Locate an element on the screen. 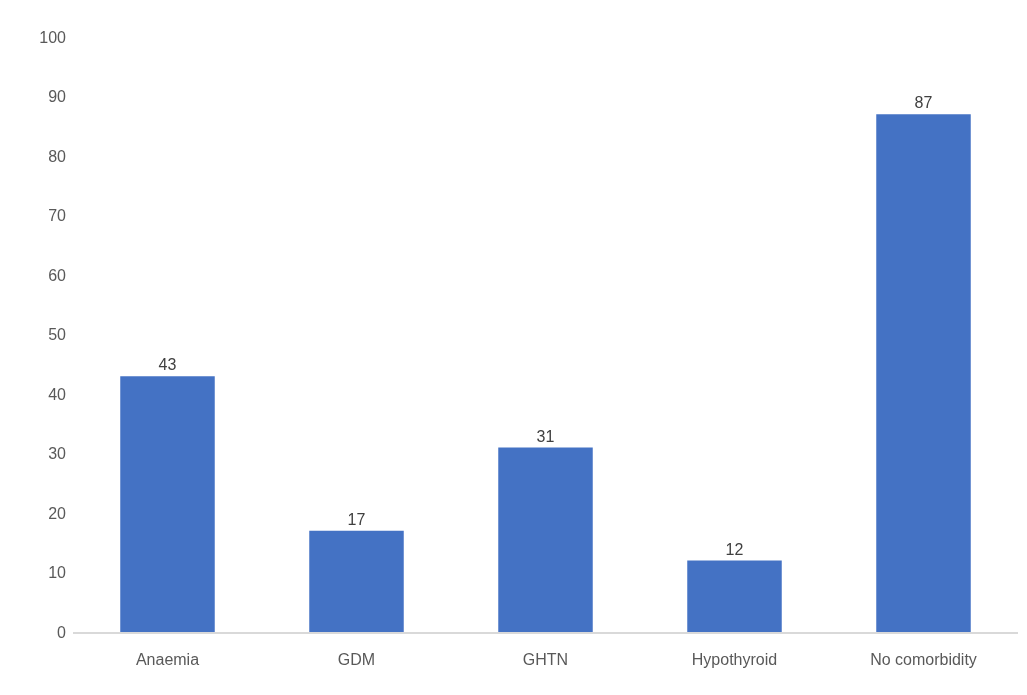  y-tick-label: 20 is located at coordinates (57, 513).